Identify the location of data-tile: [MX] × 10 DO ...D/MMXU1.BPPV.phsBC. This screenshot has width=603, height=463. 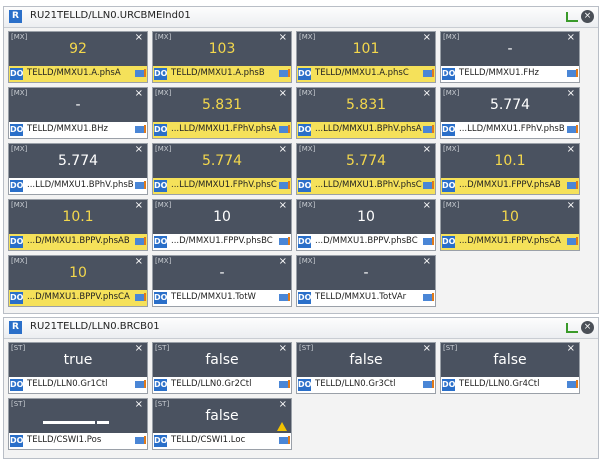
(366, 225).